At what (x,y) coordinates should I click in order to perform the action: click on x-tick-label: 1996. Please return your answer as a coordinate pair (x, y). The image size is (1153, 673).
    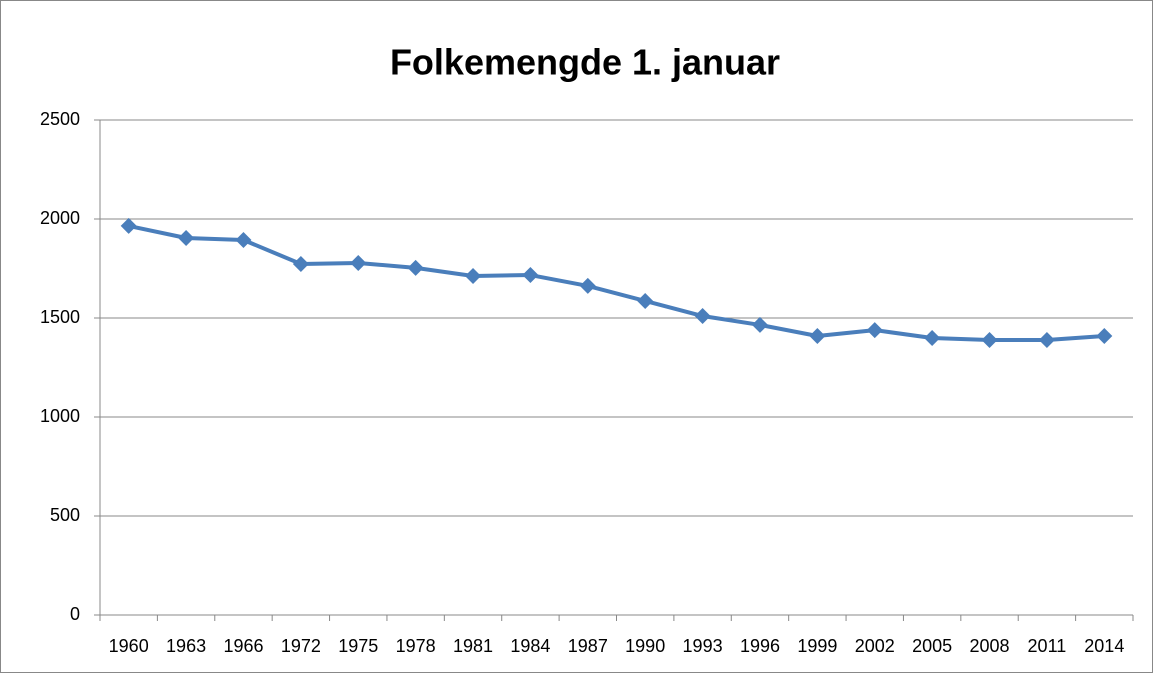
    Looking at the image, I should click on (760, 646).